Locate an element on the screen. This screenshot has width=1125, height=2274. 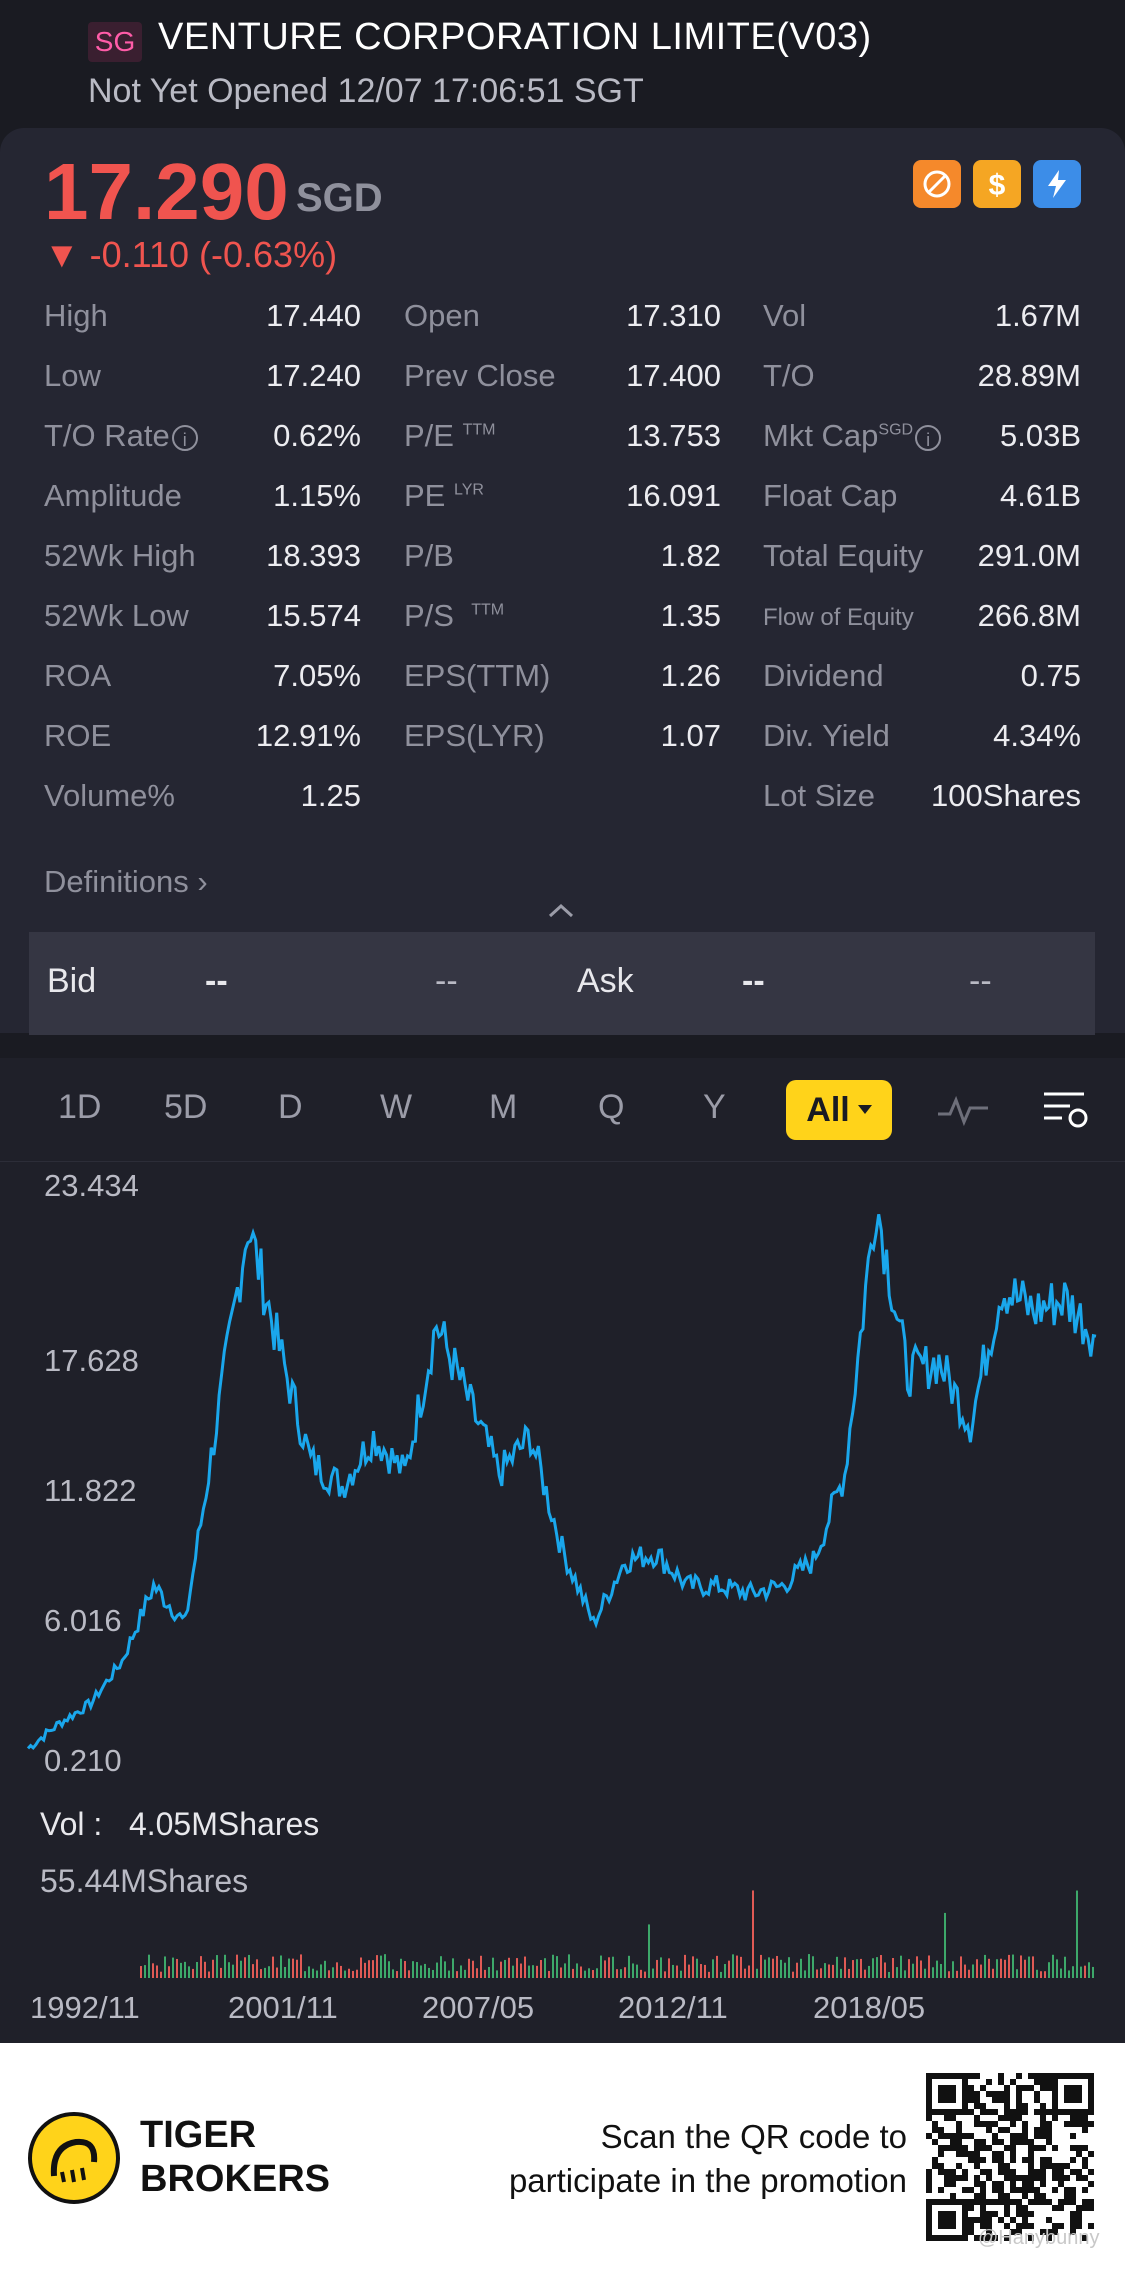
flash-icon is located at coordinates (1057, 184).